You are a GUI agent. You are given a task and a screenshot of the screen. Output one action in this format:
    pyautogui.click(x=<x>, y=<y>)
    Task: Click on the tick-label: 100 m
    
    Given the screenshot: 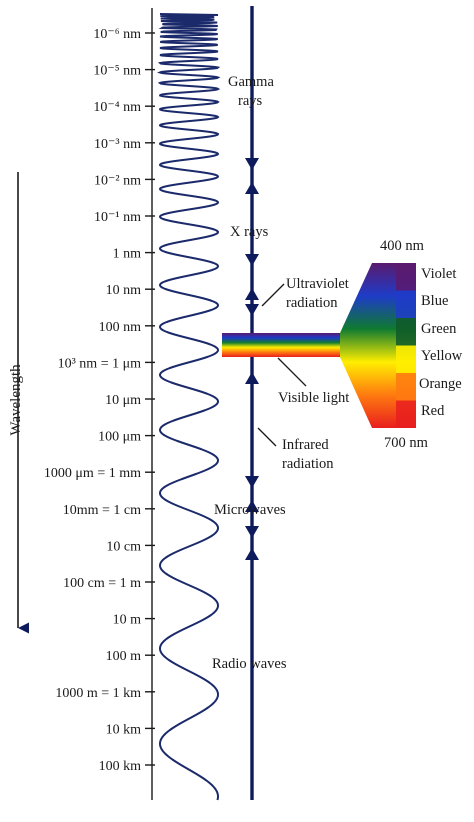 What is the action you would take?
    pyautogui.click(x=124, y=656)
    